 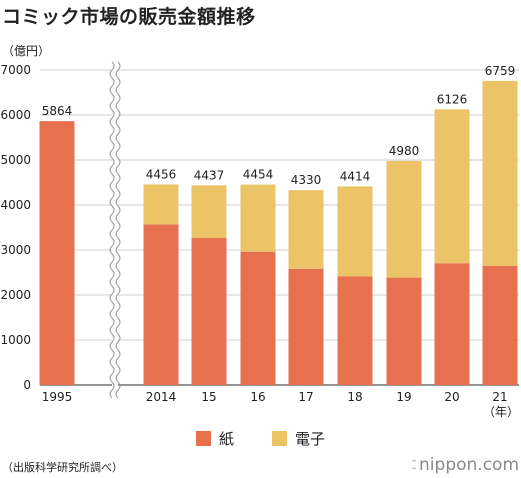 What do you see at coordinates (208, 397) in the screenshot?
I see `x-tick-label: 15` at bounding box center [208, 397].